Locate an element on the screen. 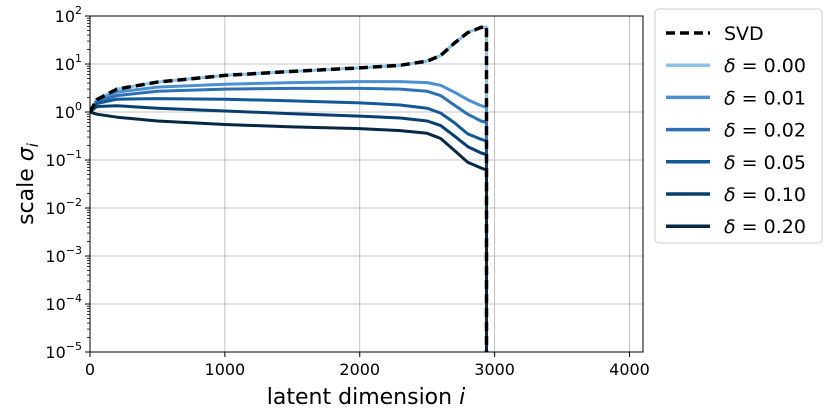  x-tick-label: 0 is located at coordinates (90, 369).